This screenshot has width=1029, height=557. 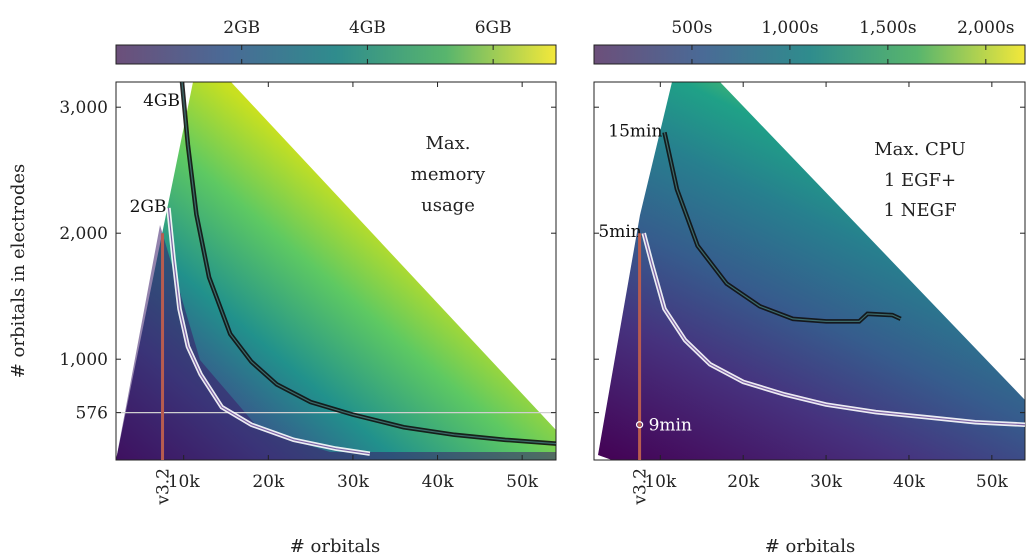 I want to click on colorbar-memory-gradient, so click(x=336, y=54).